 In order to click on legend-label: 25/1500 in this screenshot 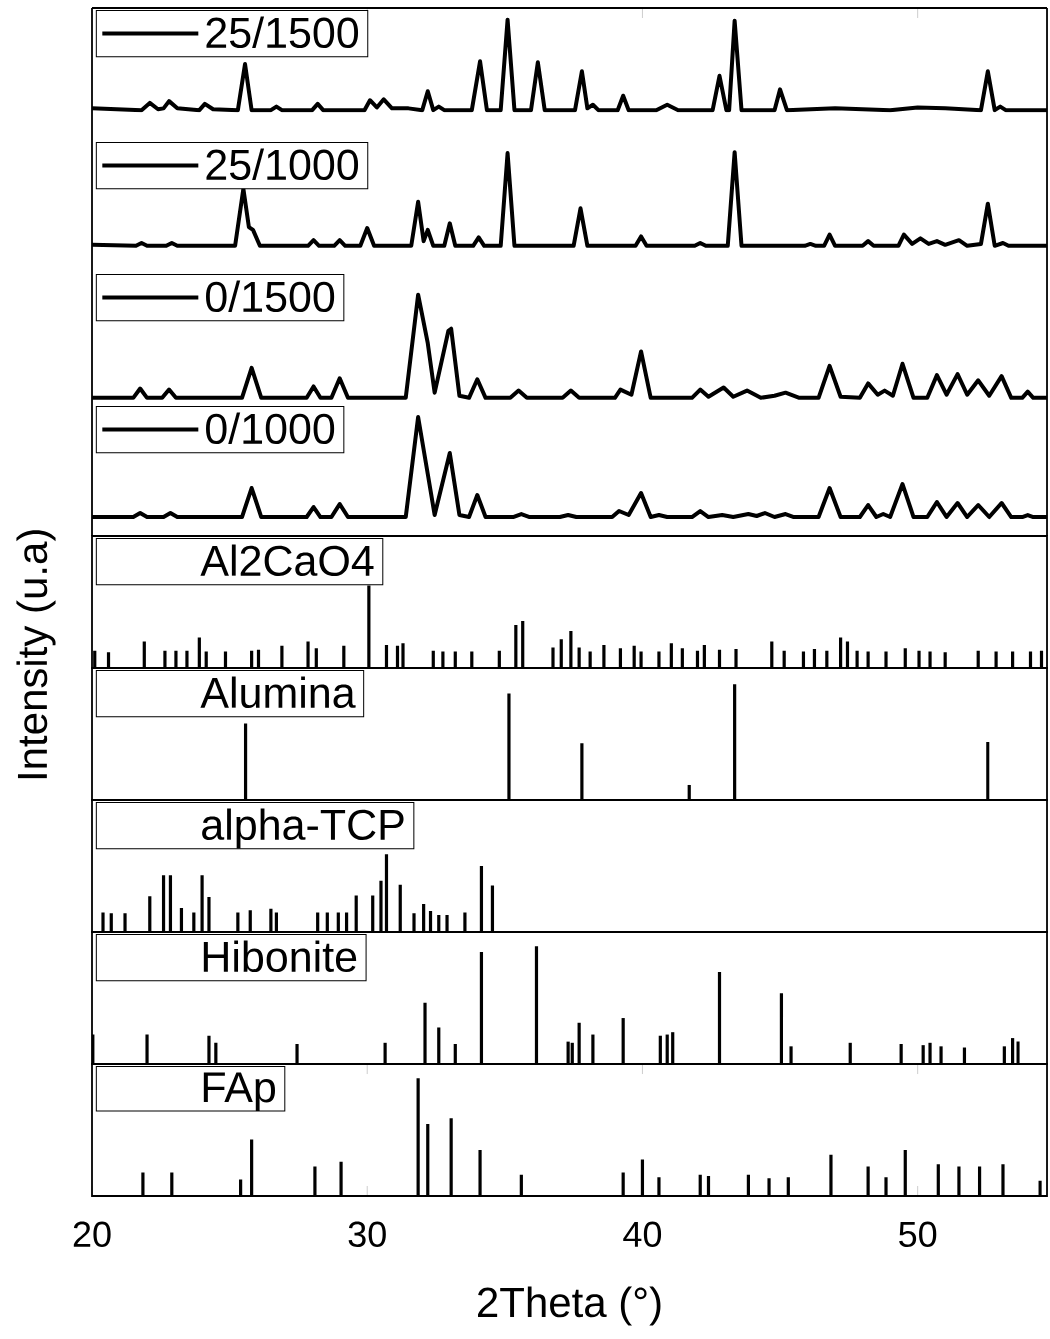, I will do `click(282, 32)`.